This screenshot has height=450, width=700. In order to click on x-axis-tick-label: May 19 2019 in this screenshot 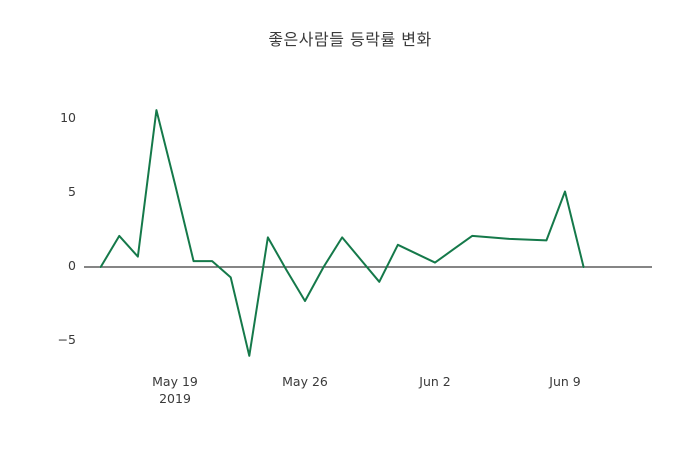, I will do `click(175, 391)`.